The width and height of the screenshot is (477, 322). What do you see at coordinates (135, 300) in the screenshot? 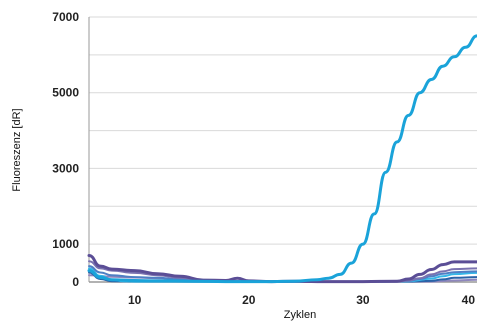
I see `x-tick-label: 10` at bounding box center [135, 300].